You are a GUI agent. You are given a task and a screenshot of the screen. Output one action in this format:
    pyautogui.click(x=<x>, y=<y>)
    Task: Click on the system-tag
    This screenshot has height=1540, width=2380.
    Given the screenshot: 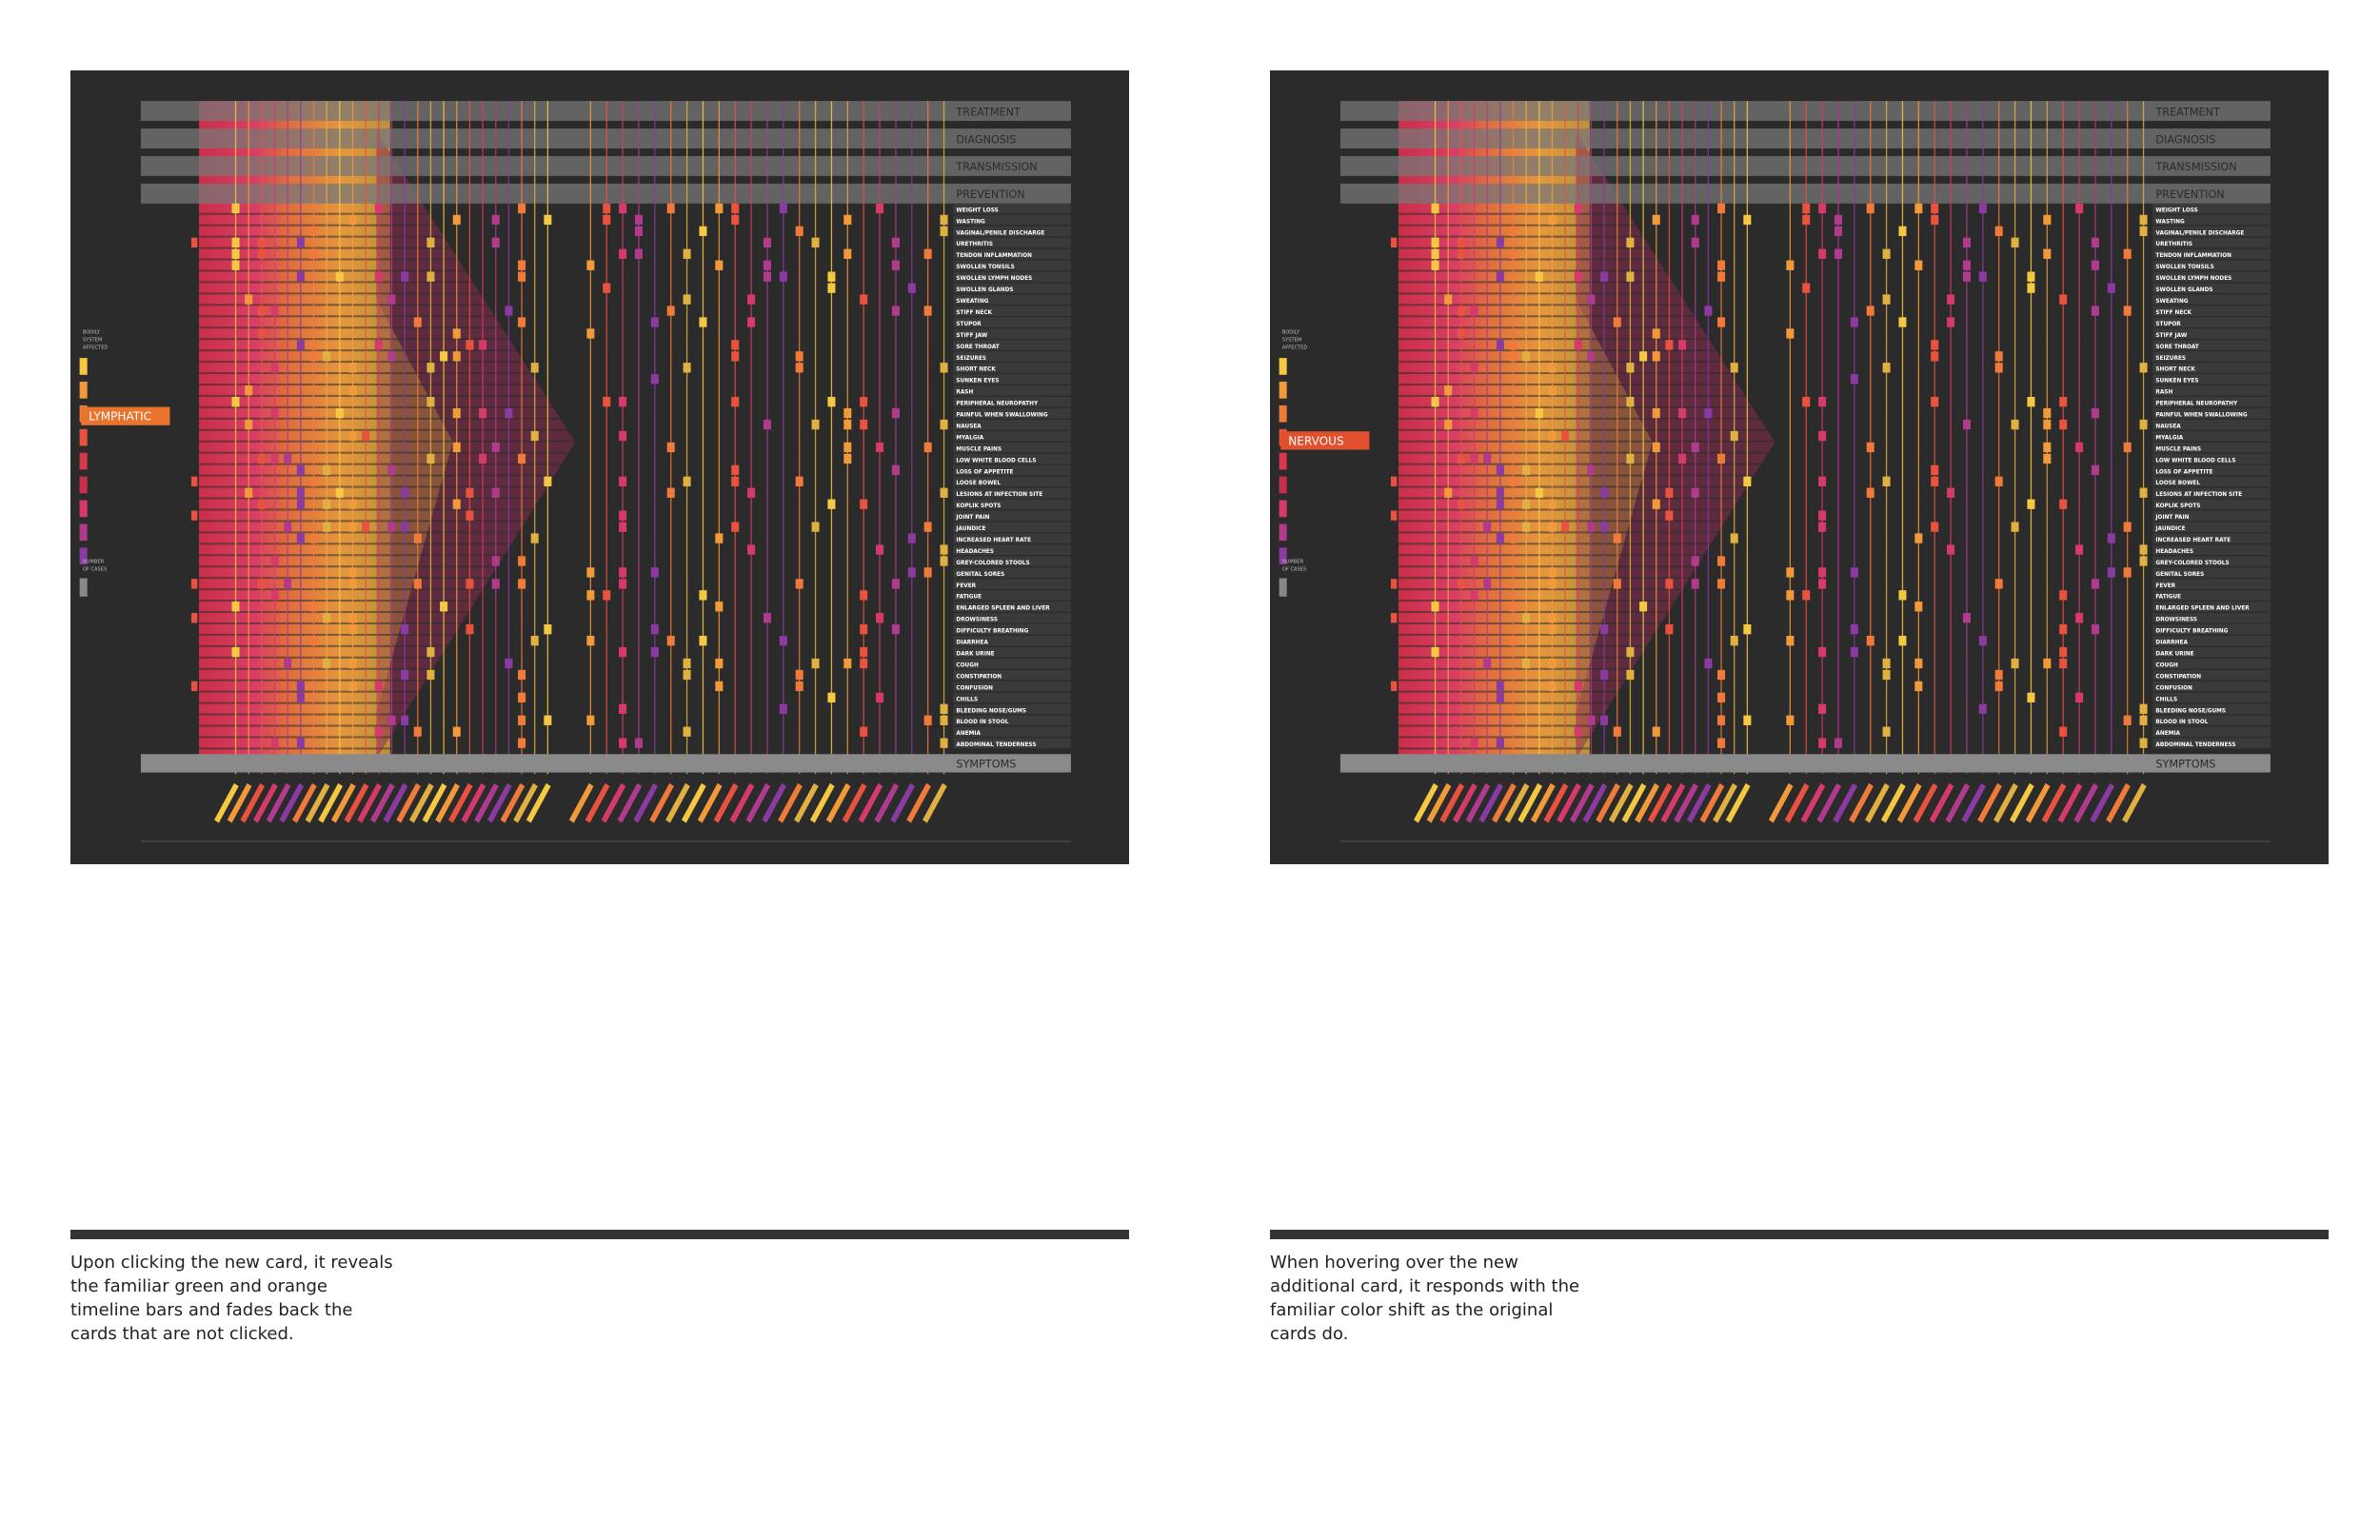 What is the action you would take?
    pyautogui.click(x=125, y=415)
    